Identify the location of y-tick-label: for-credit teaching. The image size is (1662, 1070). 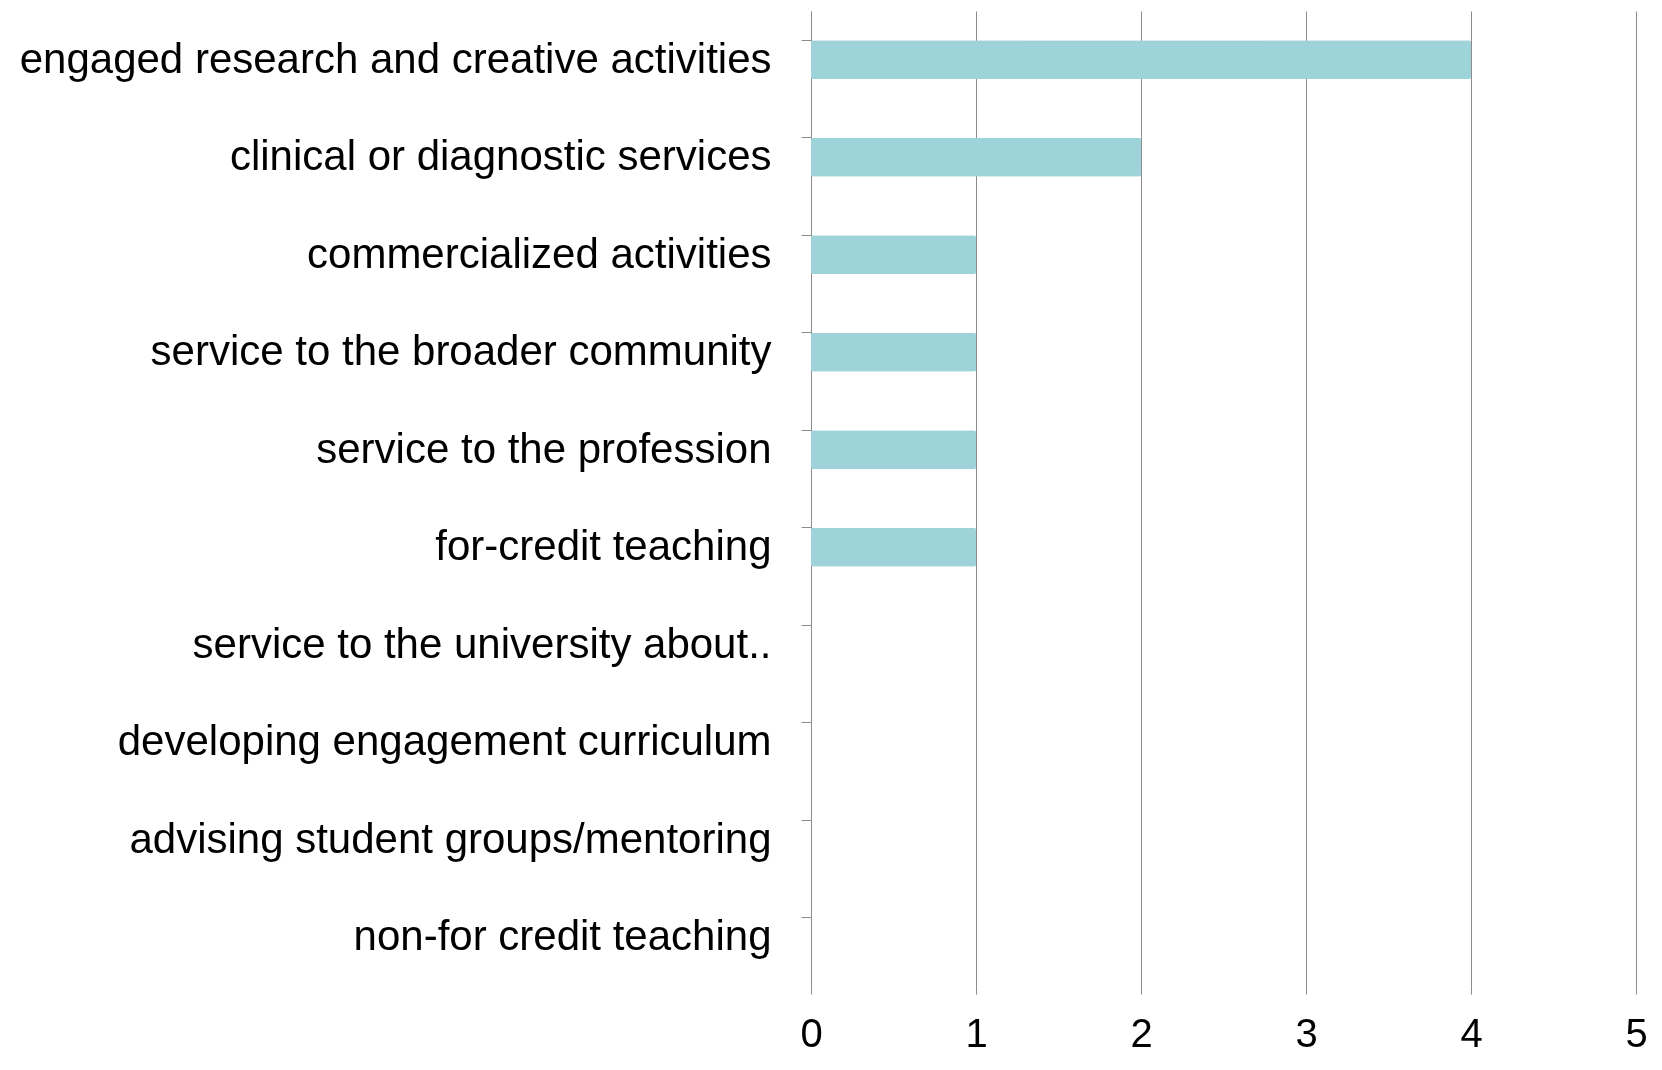
(603, 546).